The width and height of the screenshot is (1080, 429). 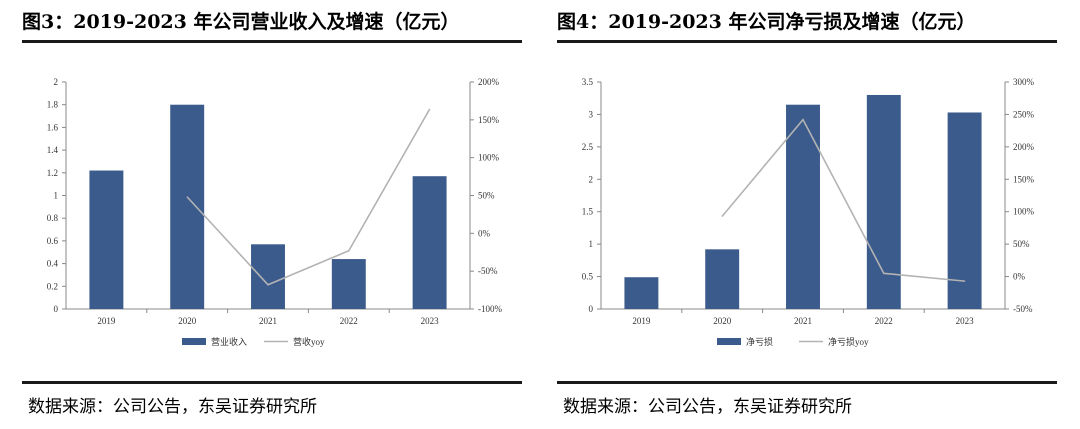 What do you see at coordinates (759, 341) in the screenshot?
I see `legend-bar-label: 净亏损` at bounding box center [759, 341].